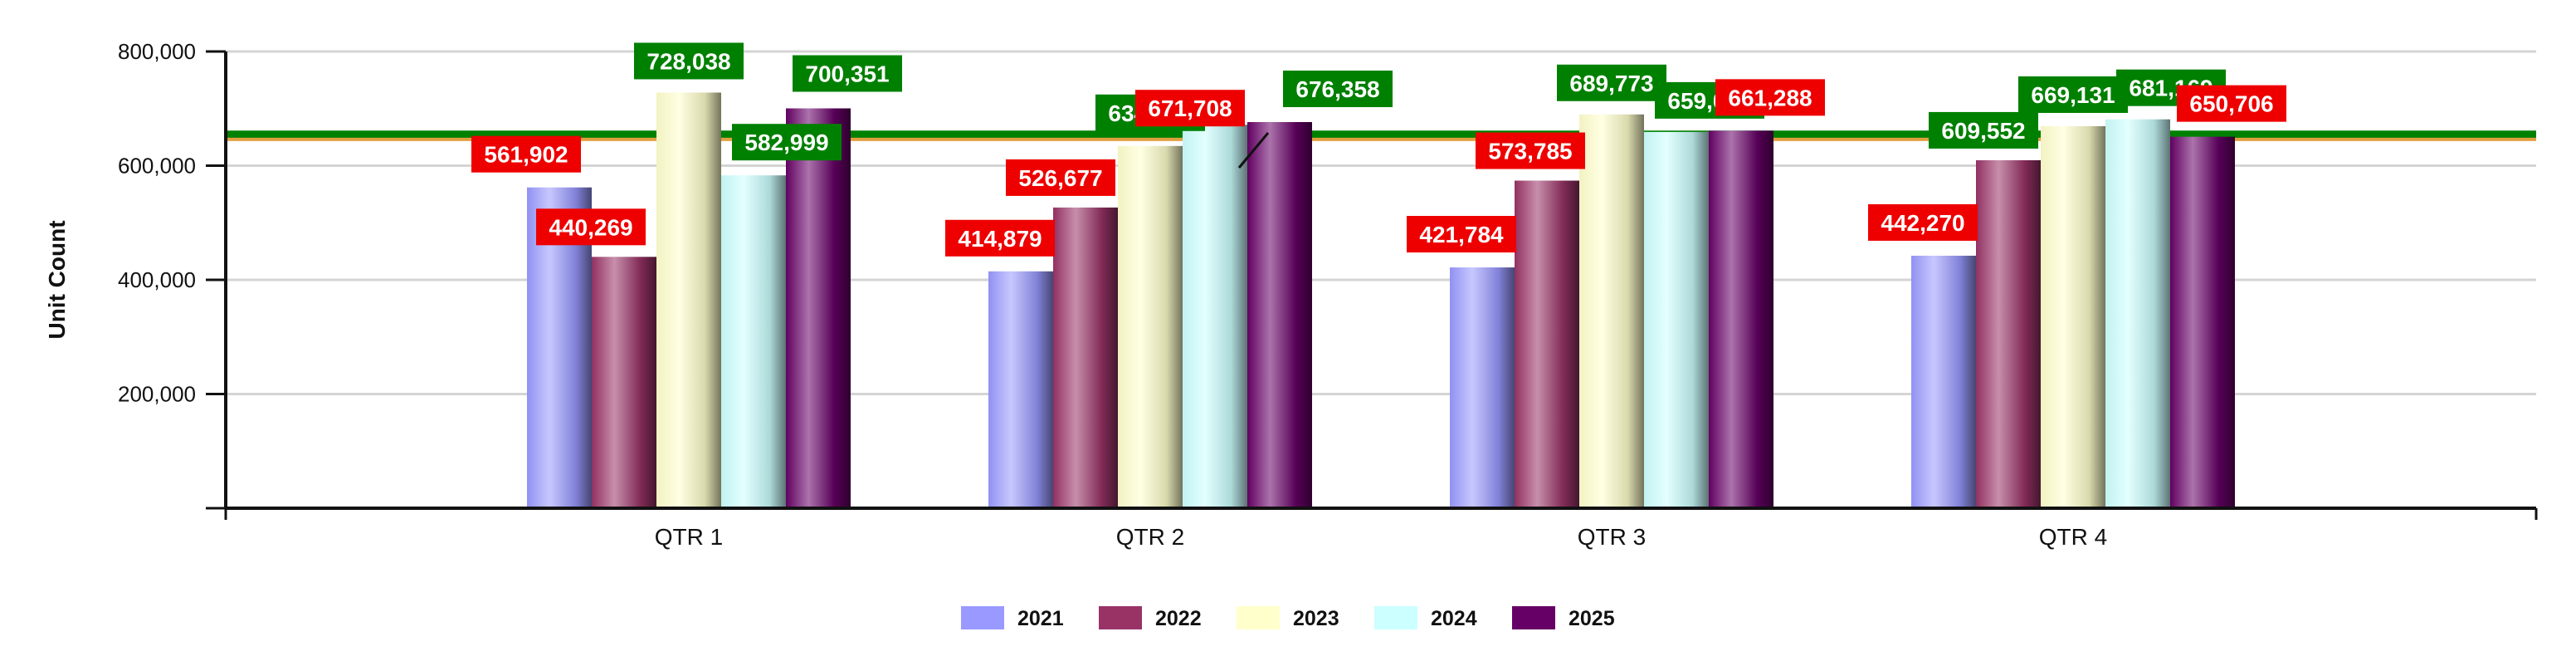 The width and height of the screenshot is (2576, 661). What do you see at coordinates (1563, 618) in the screenshot?
I see `legend-item-2025: 2025` at bounding box center [1563, 618].